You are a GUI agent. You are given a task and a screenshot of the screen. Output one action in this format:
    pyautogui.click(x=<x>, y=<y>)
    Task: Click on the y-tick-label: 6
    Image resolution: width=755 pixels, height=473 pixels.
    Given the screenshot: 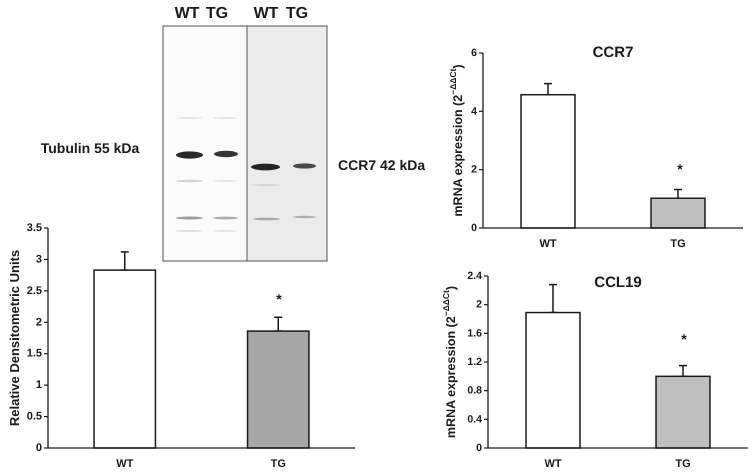 What is the action you would take?
    pyautogui.click(x=474, y=53)
    